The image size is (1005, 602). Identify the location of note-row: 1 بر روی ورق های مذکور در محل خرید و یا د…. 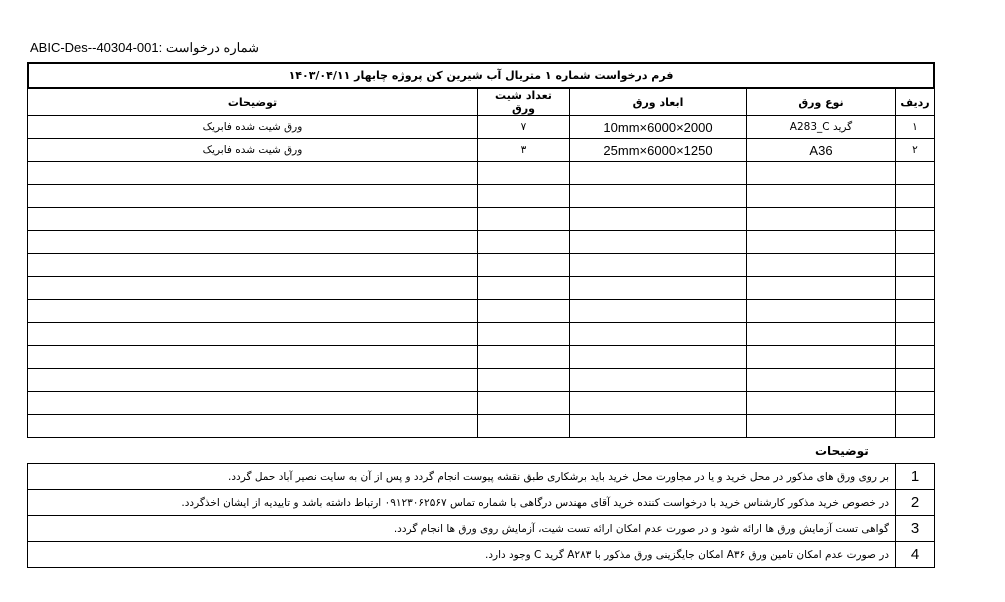
(481, 476).